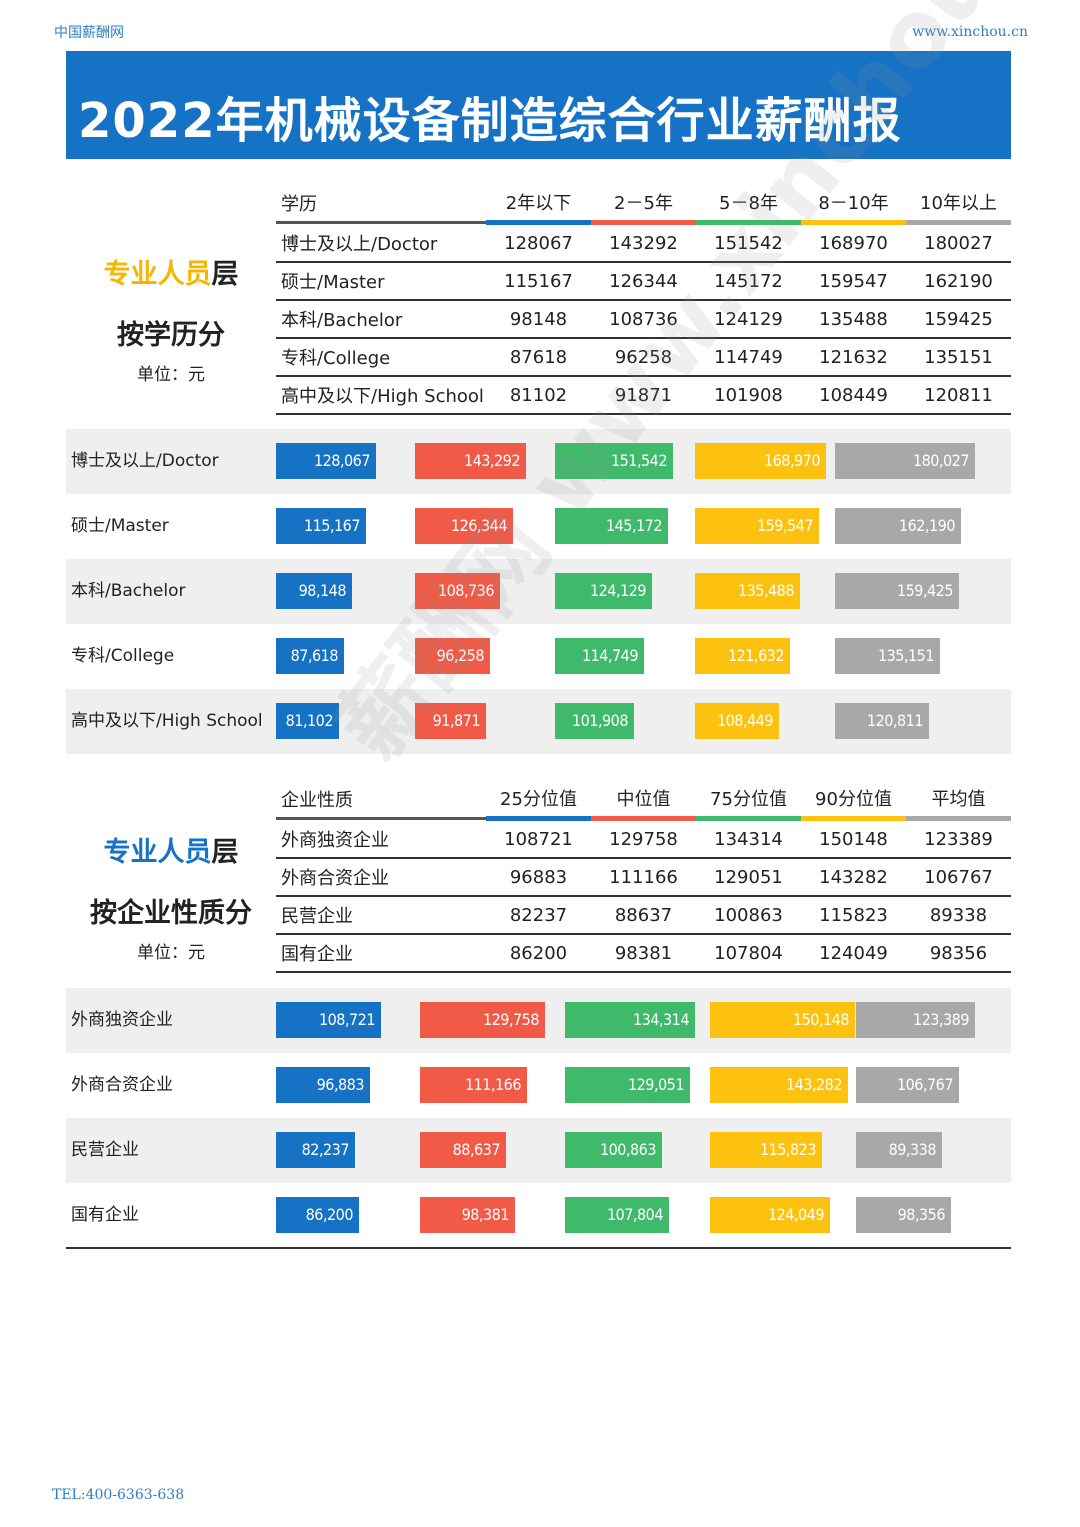 Image resolution: width=1080 pixels, height=1527 pixels. I want to click on table-header-col: 75分位值, so click(748, 800).